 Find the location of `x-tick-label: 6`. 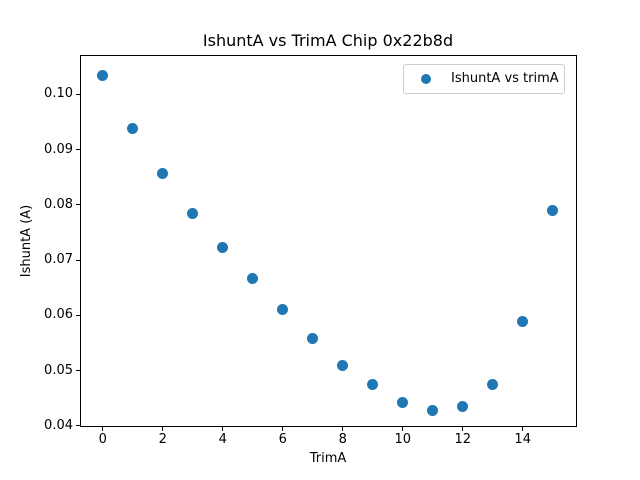

x-tick-label: 6 is located at coordinates (282, 439).